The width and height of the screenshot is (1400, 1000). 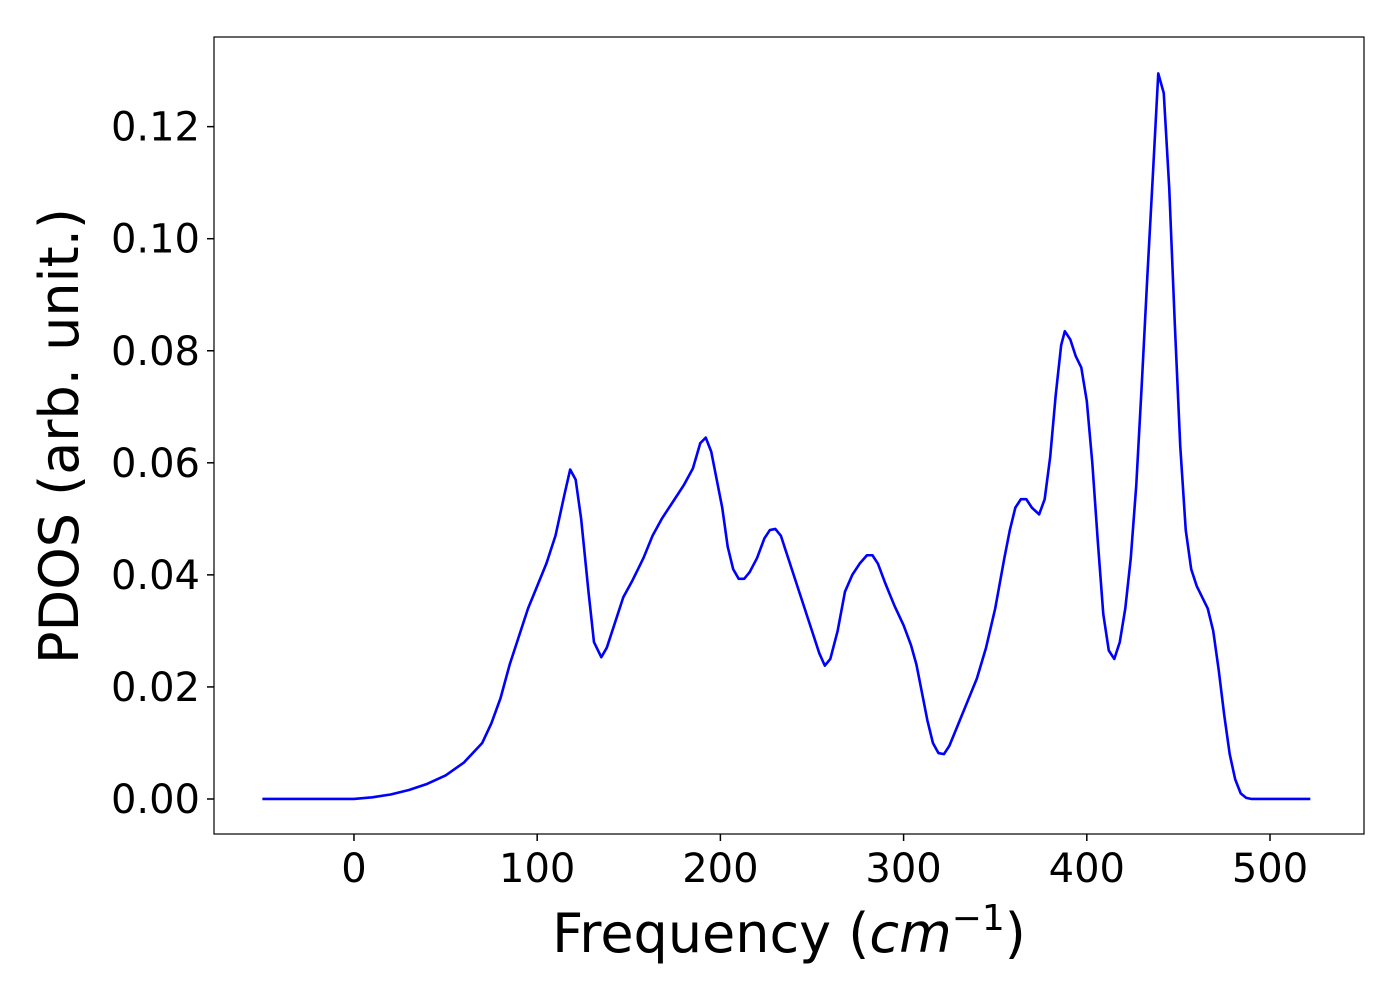 What do you see at coordinates (1015, 933) in the screenshot?
I see `x-label-part: )` at bounding box center [1015, 933].